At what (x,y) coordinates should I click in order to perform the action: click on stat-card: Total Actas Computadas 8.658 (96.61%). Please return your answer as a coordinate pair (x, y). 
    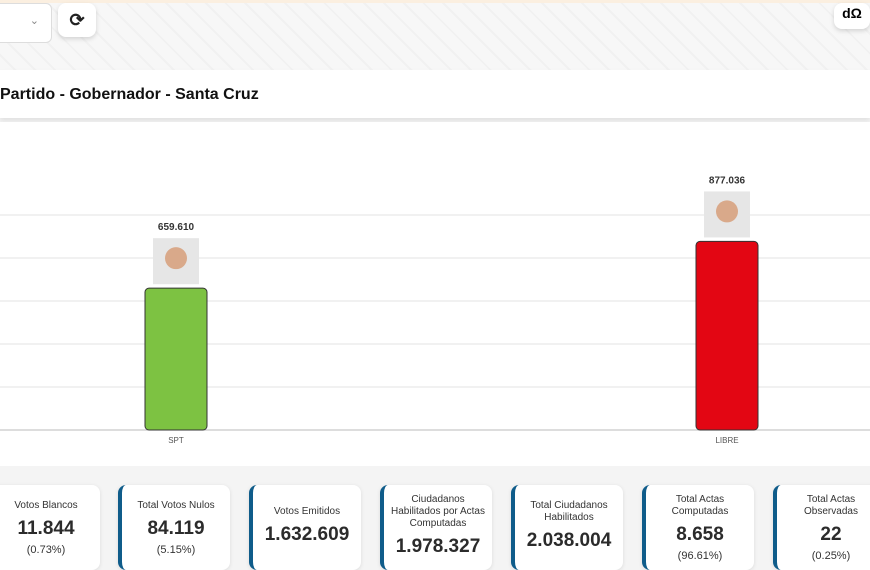
    Looking at the image, I should click on (698, 527).